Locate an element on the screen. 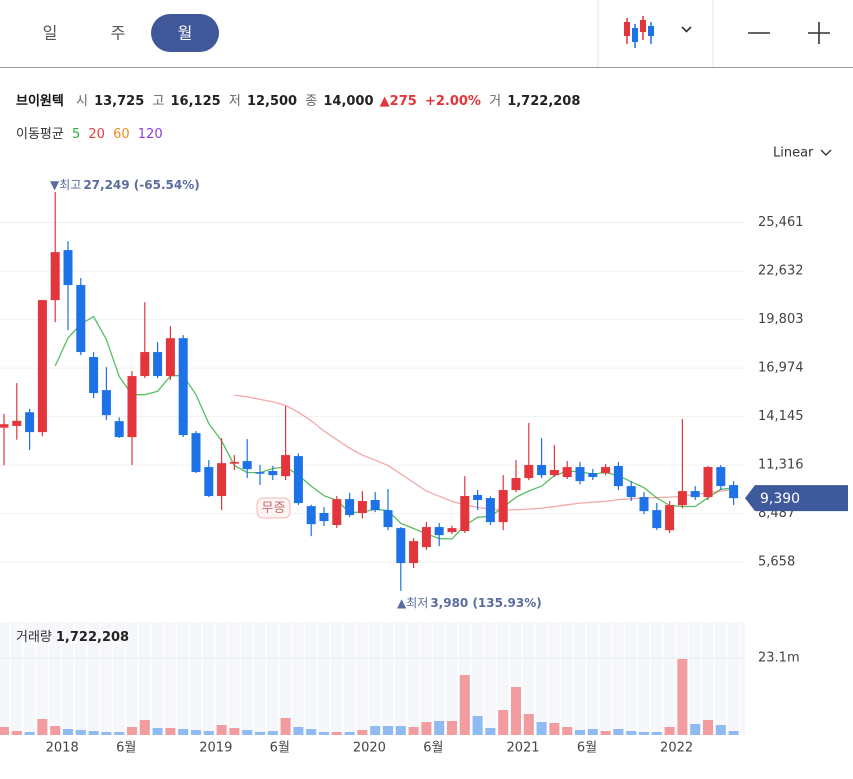 Image resolution: width=853 pixels, height=779 pixels. ma-legend-item: 5 is located at coordinates (76, 134).